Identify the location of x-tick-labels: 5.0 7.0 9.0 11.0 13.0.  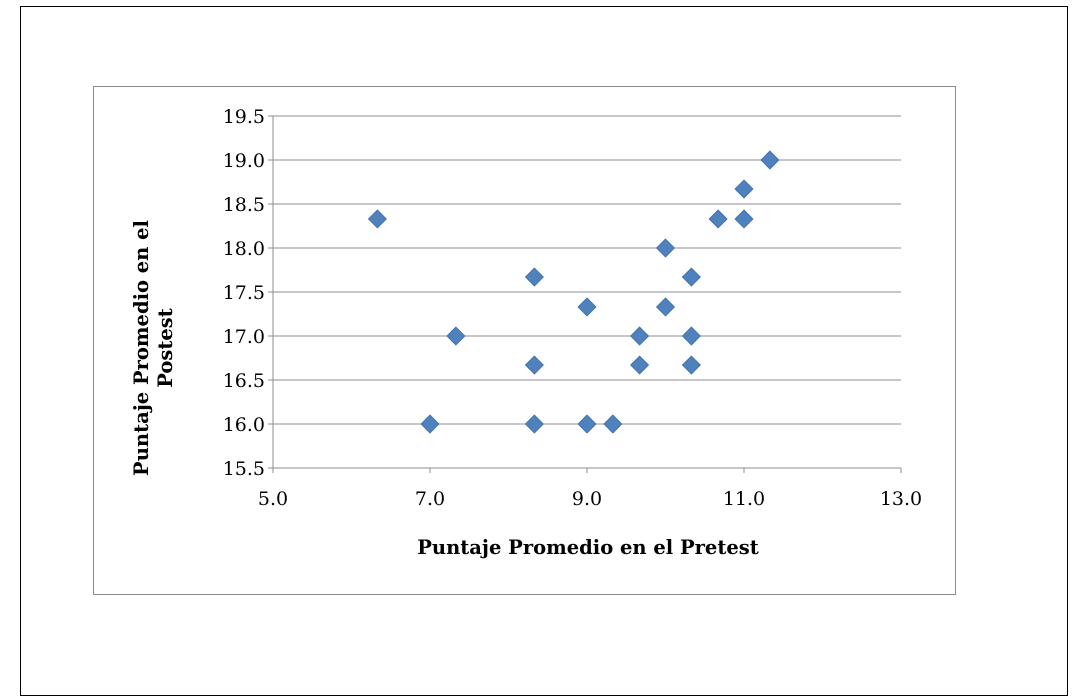
(590, 499).